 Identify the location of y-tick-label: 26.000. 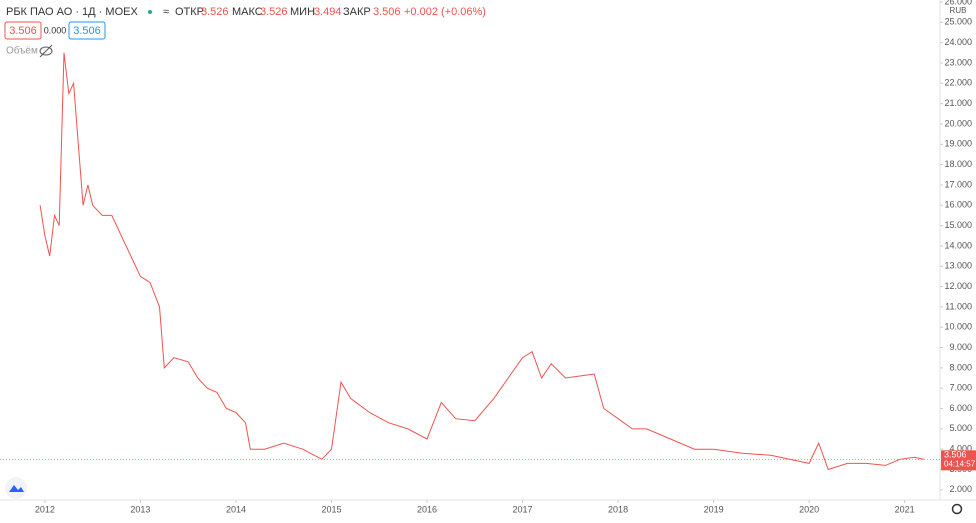
(958, 3).